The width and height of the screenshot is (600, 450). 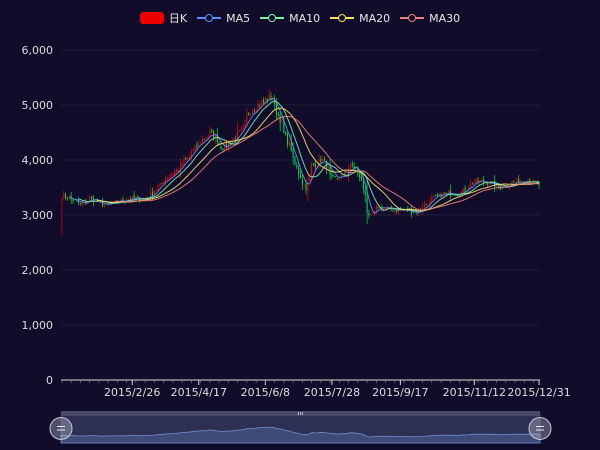 What do you see at coordinates (38, 270) in the screenshot?
I see `y-tick-label: 2,000` at bounding box center [38, 270].